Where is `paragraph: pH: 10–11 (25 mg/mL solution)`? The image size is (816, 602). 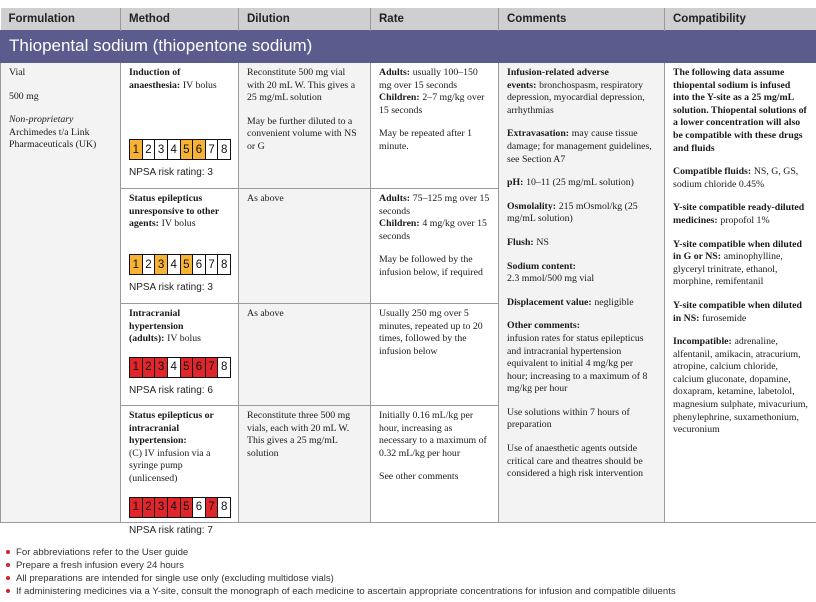 paragraph: pH: 10–11 (25 mg/mL solution) is located at coordinates (581, 183).